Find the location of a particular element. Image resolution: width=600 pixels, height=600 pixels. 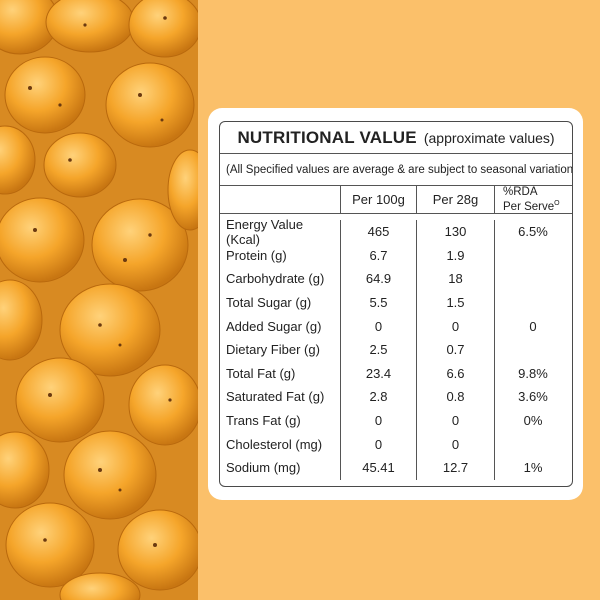

table-header-row: Per 100g Per 28g %RDA Per ServeO is located at coordinates (396, 200).